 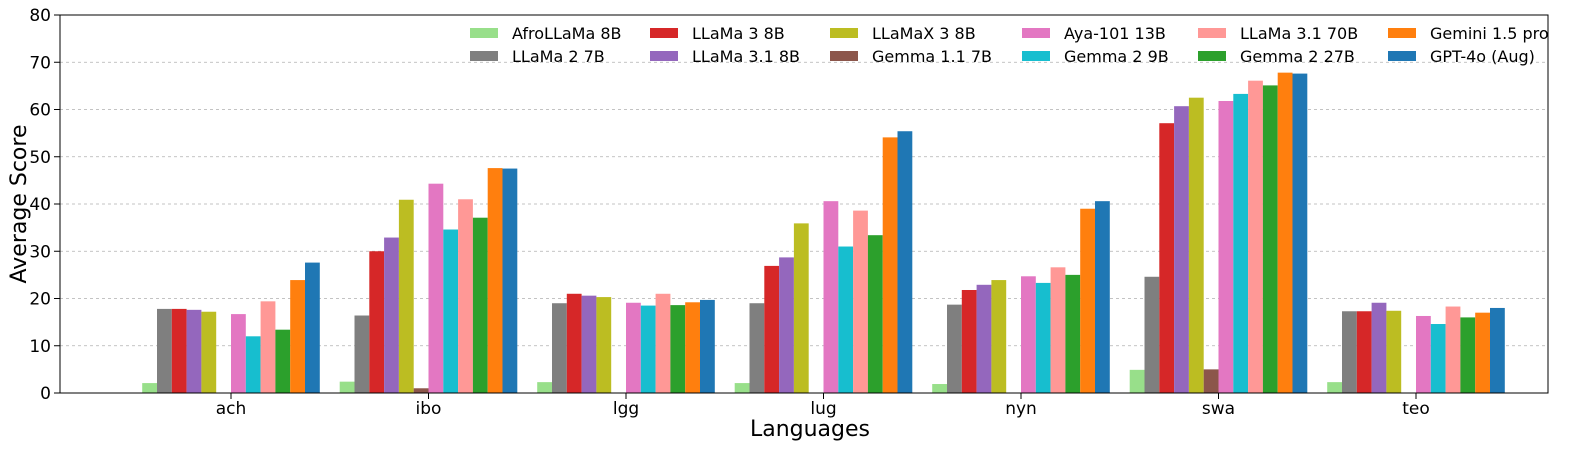 What do you see at coordinates (1423, 354) in the screenshot?
I see `bar-teo-aya-101-13b` at bounding box center [1423, 354].